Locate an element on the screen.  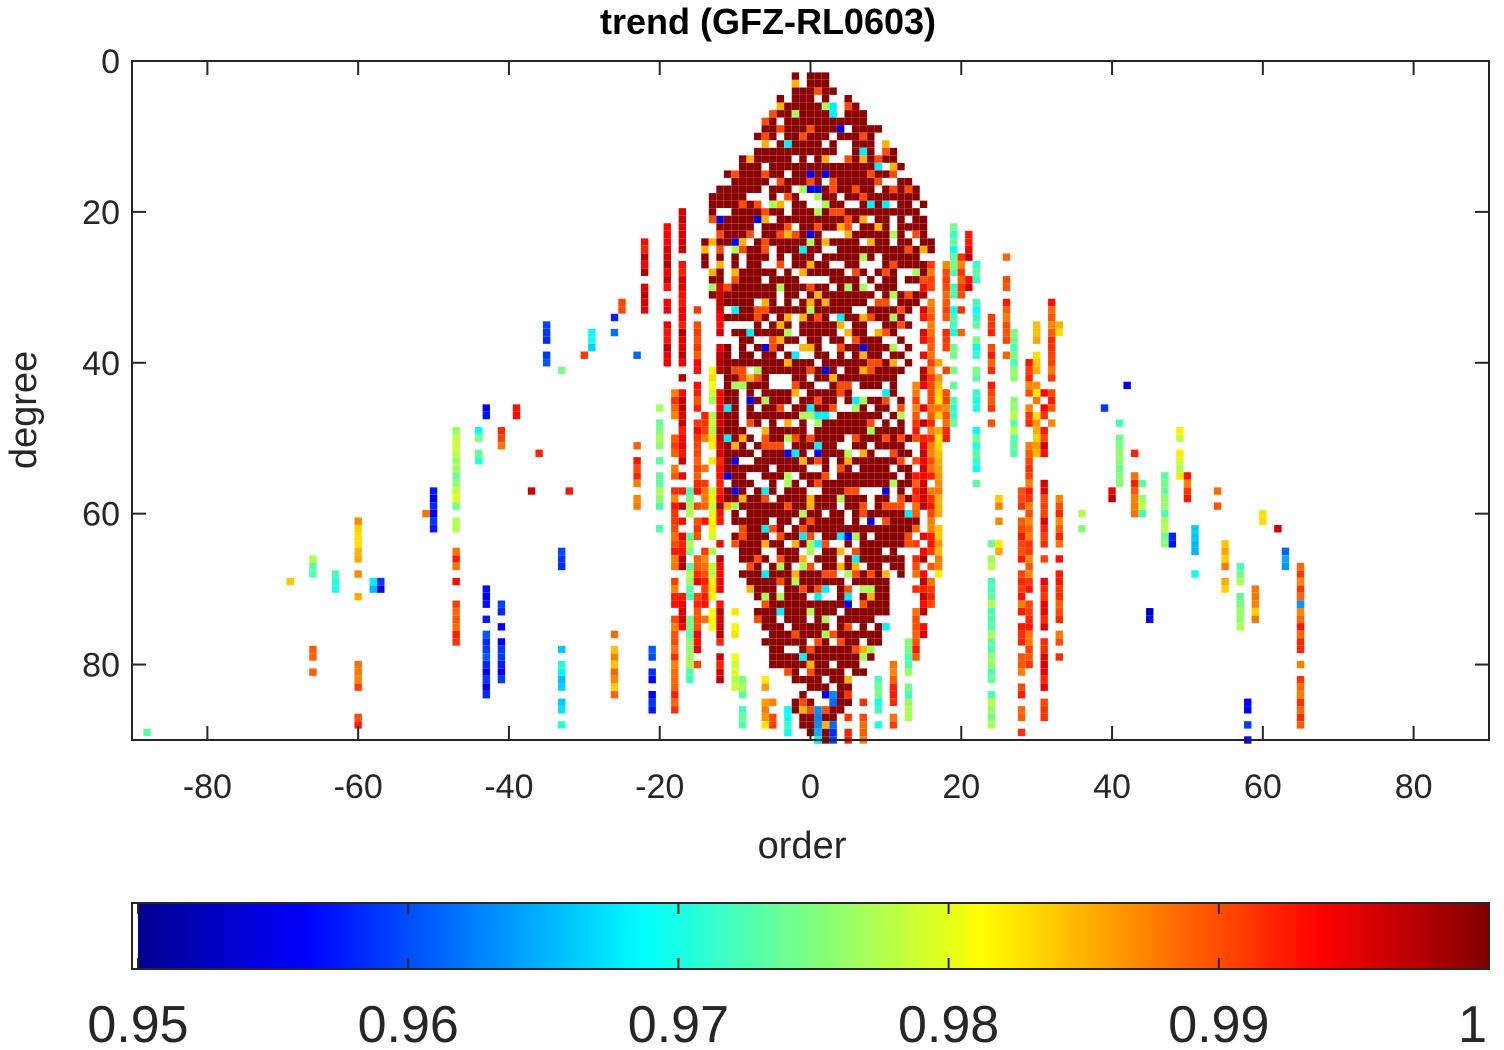
colorbar-ticks: 0.95 0.96 0.97 0.98 0.99 1 is located at coordinates (788, 977).